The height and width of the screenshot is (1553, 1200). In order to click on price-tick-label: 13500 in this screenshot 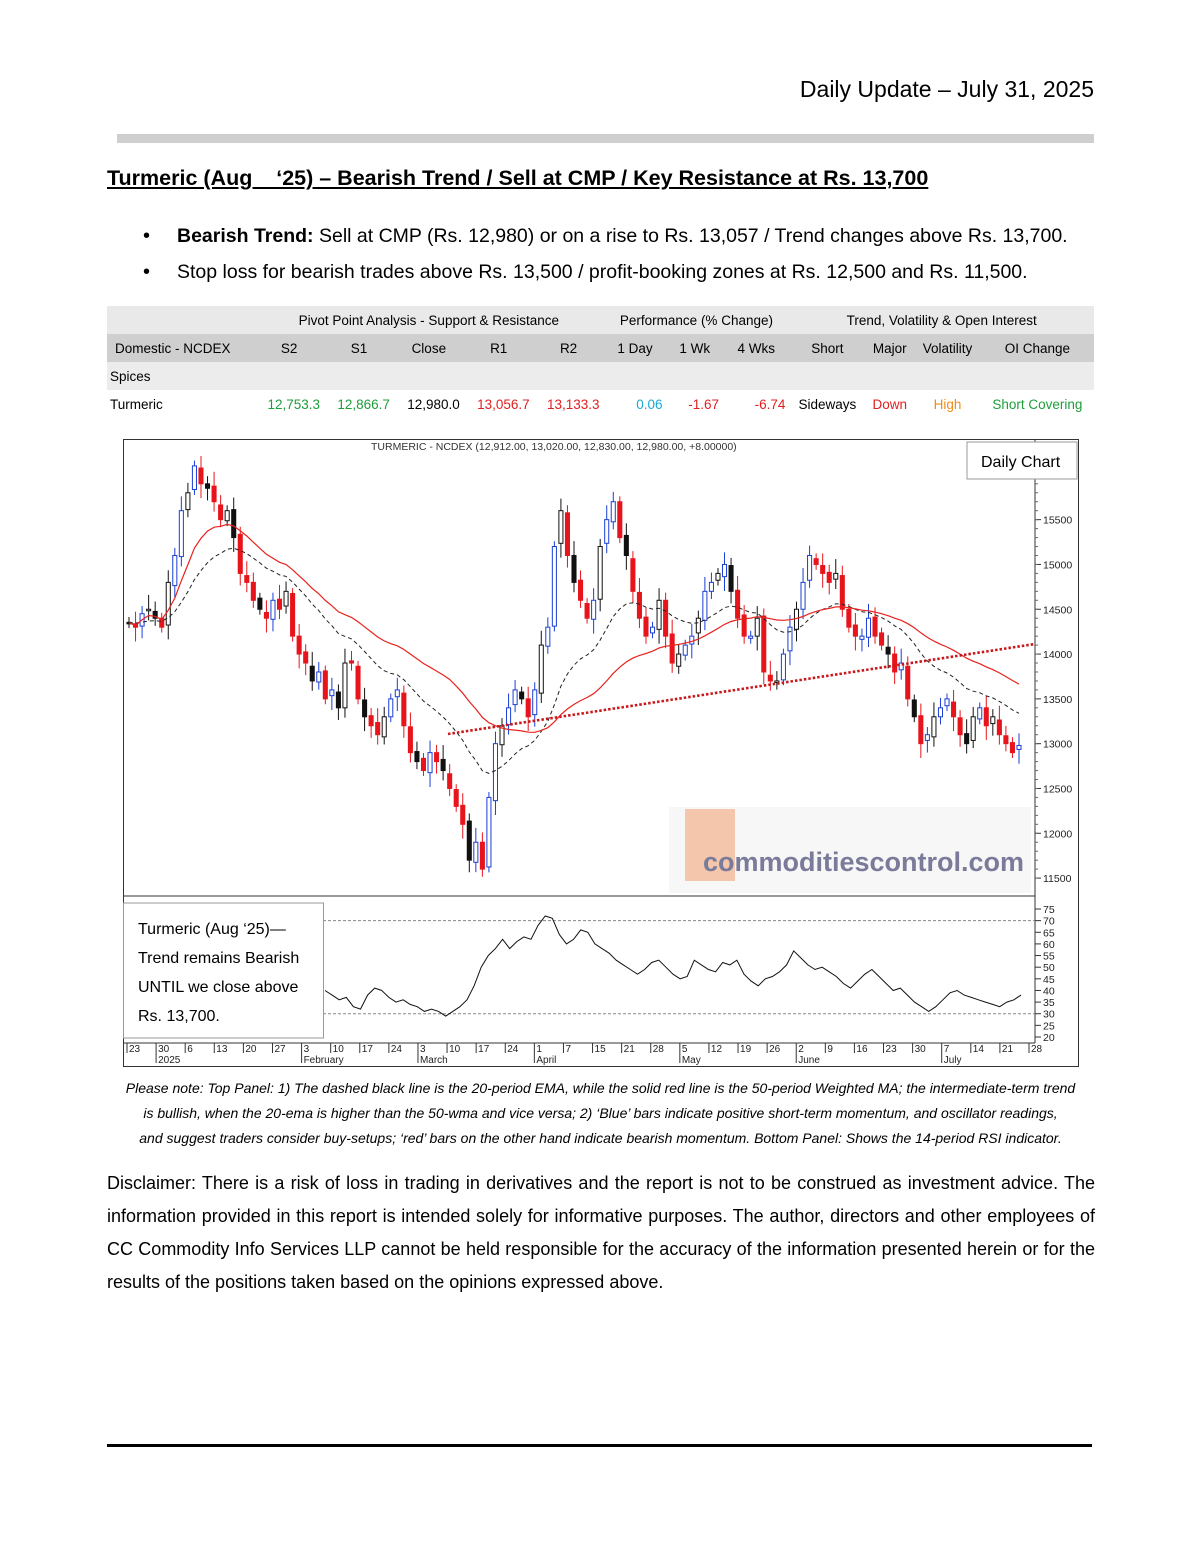, I will do `click(1057, 700)`.